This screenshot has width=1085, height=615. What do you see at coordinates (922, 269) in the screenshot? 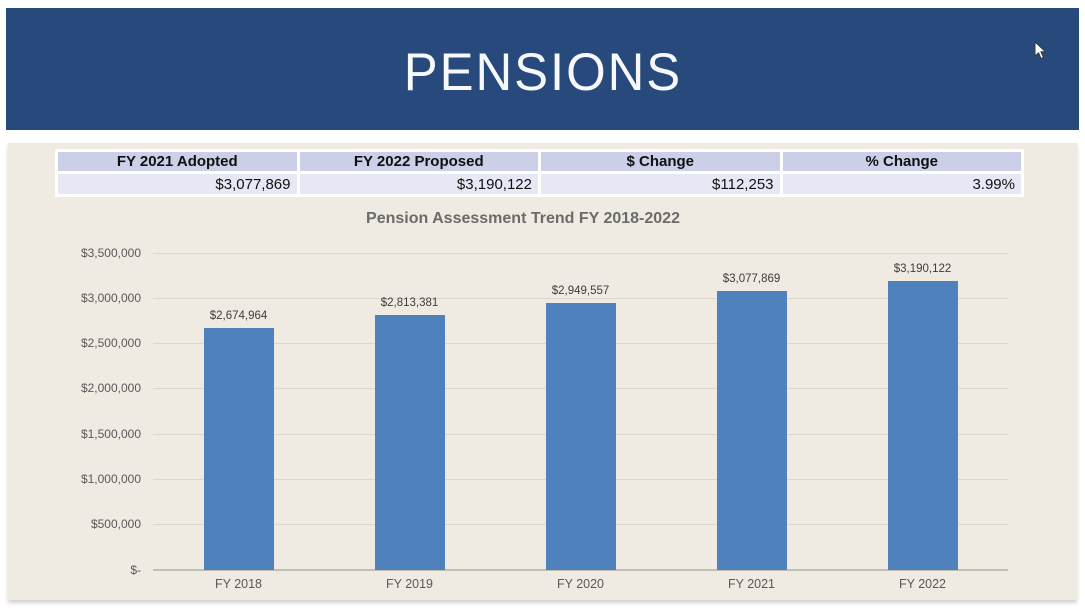
I see `bar-data-label: $3,190,122` at bounding box center [922, 269].